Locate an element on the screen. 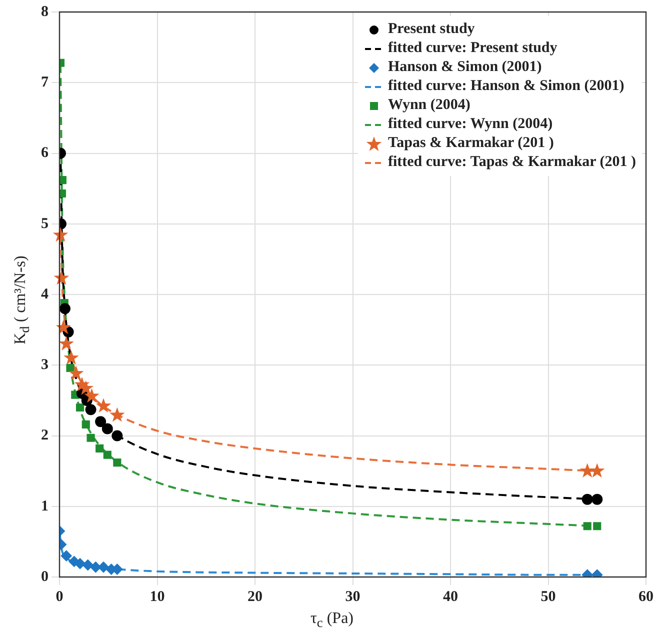 This screenshot has height=637, width=664. y-tick-label: 6 is located at coordinates (45, 153).